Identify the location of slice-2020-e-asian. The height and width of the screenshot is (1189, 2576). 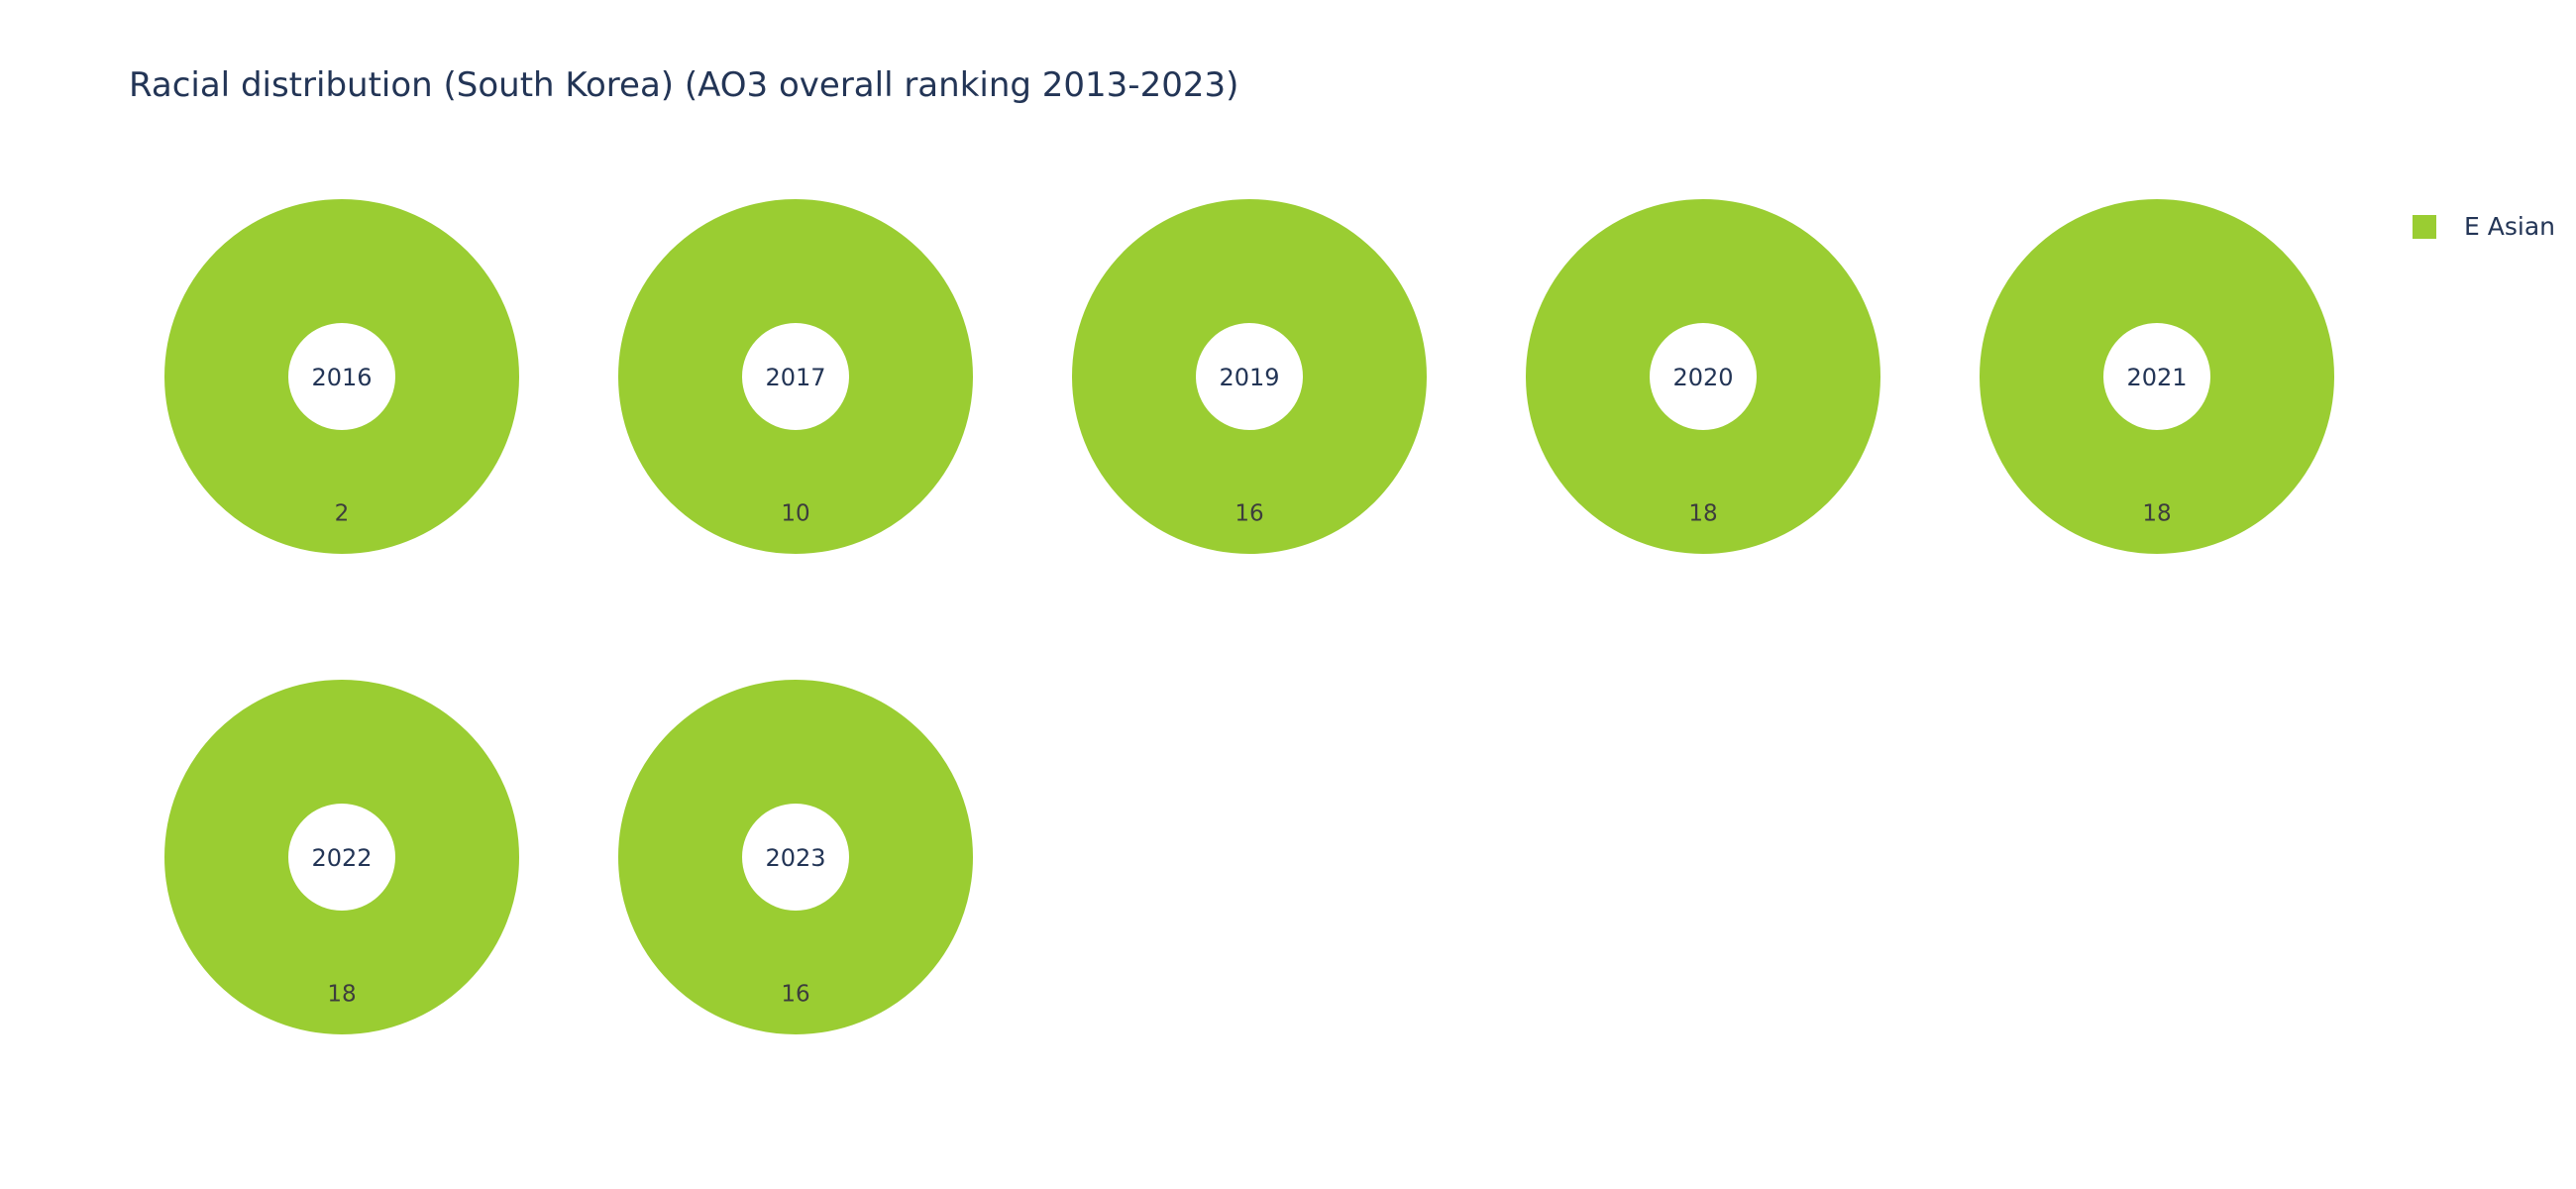
(1703, 377).